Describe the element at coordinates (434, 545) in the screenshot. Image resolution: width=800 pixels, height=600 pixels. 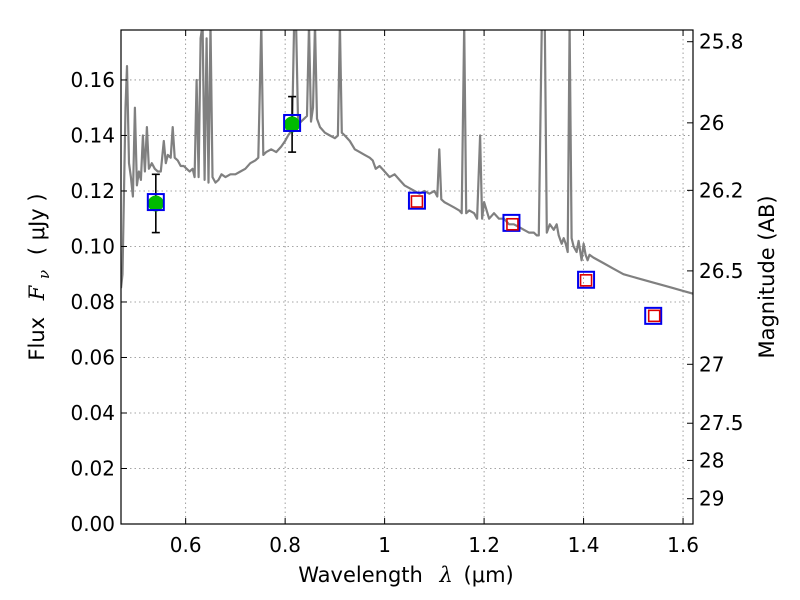
I see `x-tick-labels: 0.6 0.8 1 1.2 1.4 1.6` at that location.